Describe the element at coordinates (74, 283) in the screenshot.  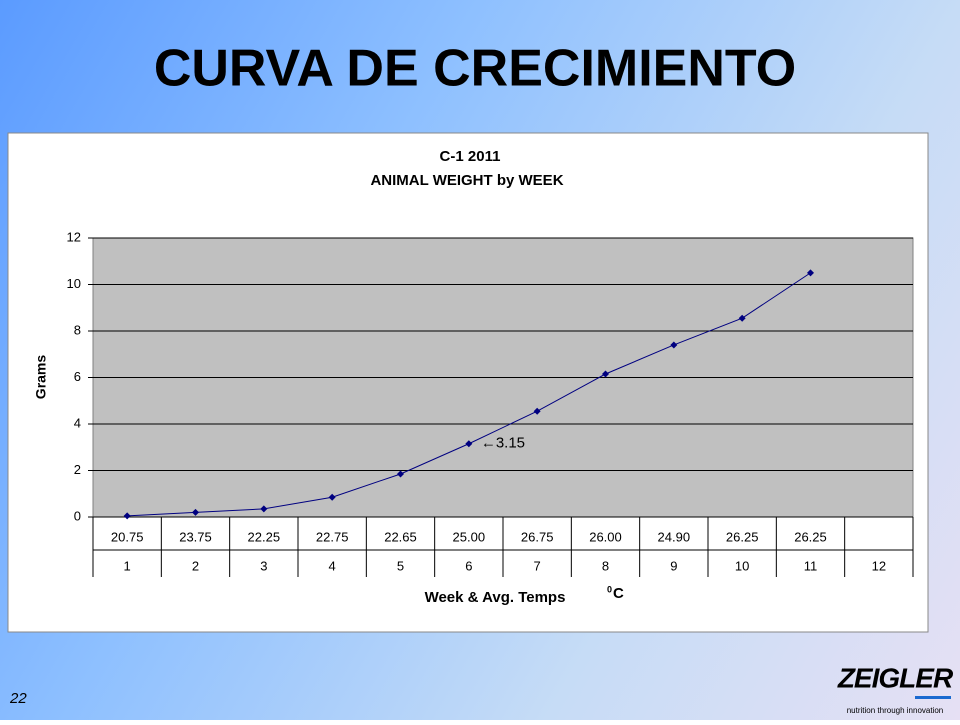
I see `y-tick-label: 10` at that location.